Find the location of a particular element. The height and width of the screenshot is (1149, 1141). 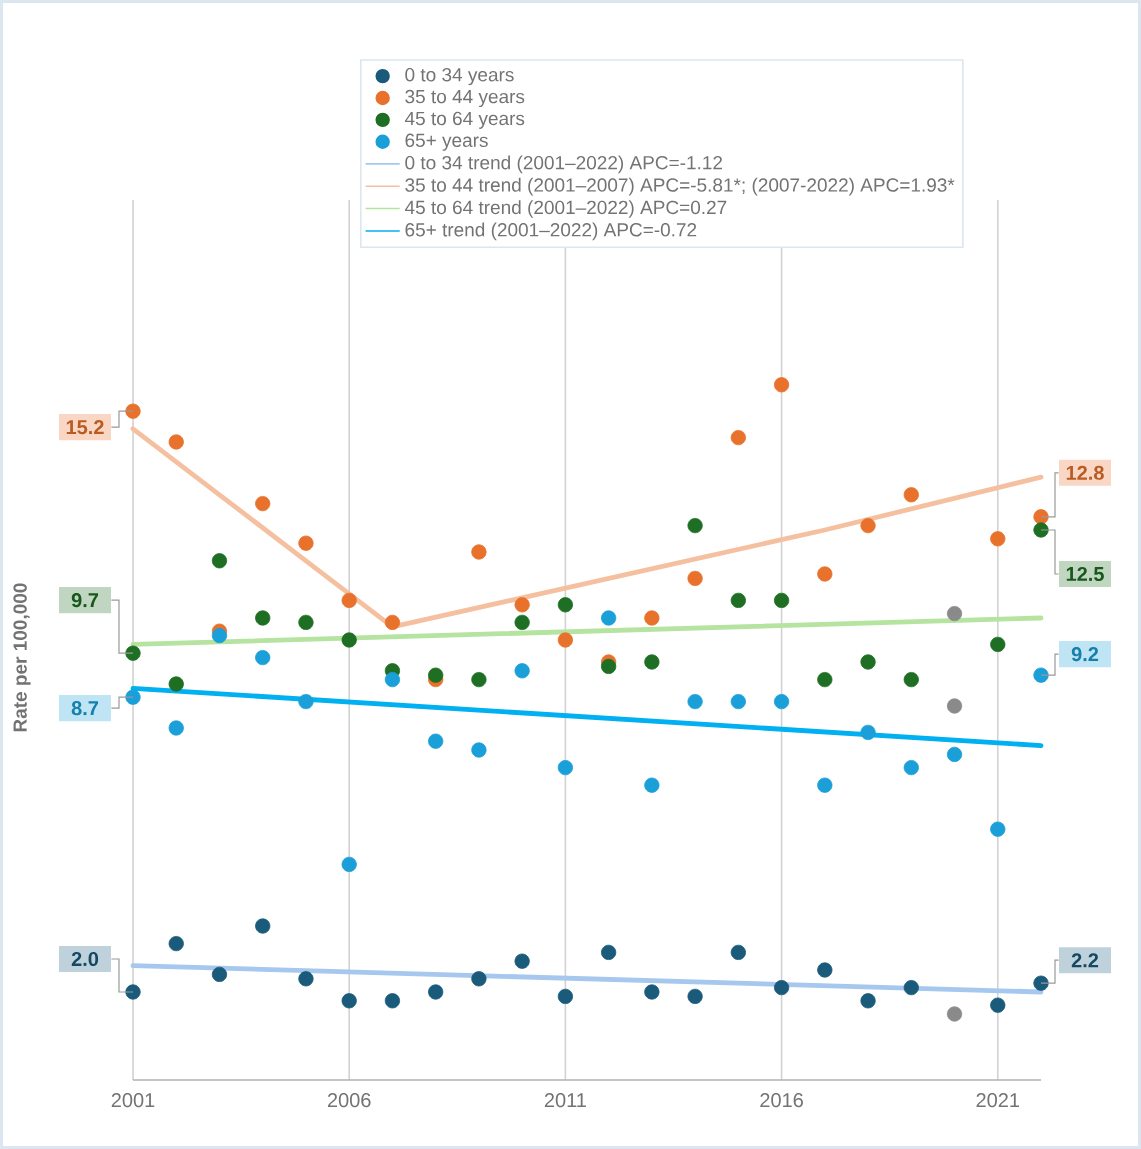

data-label: 9.2 is located at coordinates (1085, 654).